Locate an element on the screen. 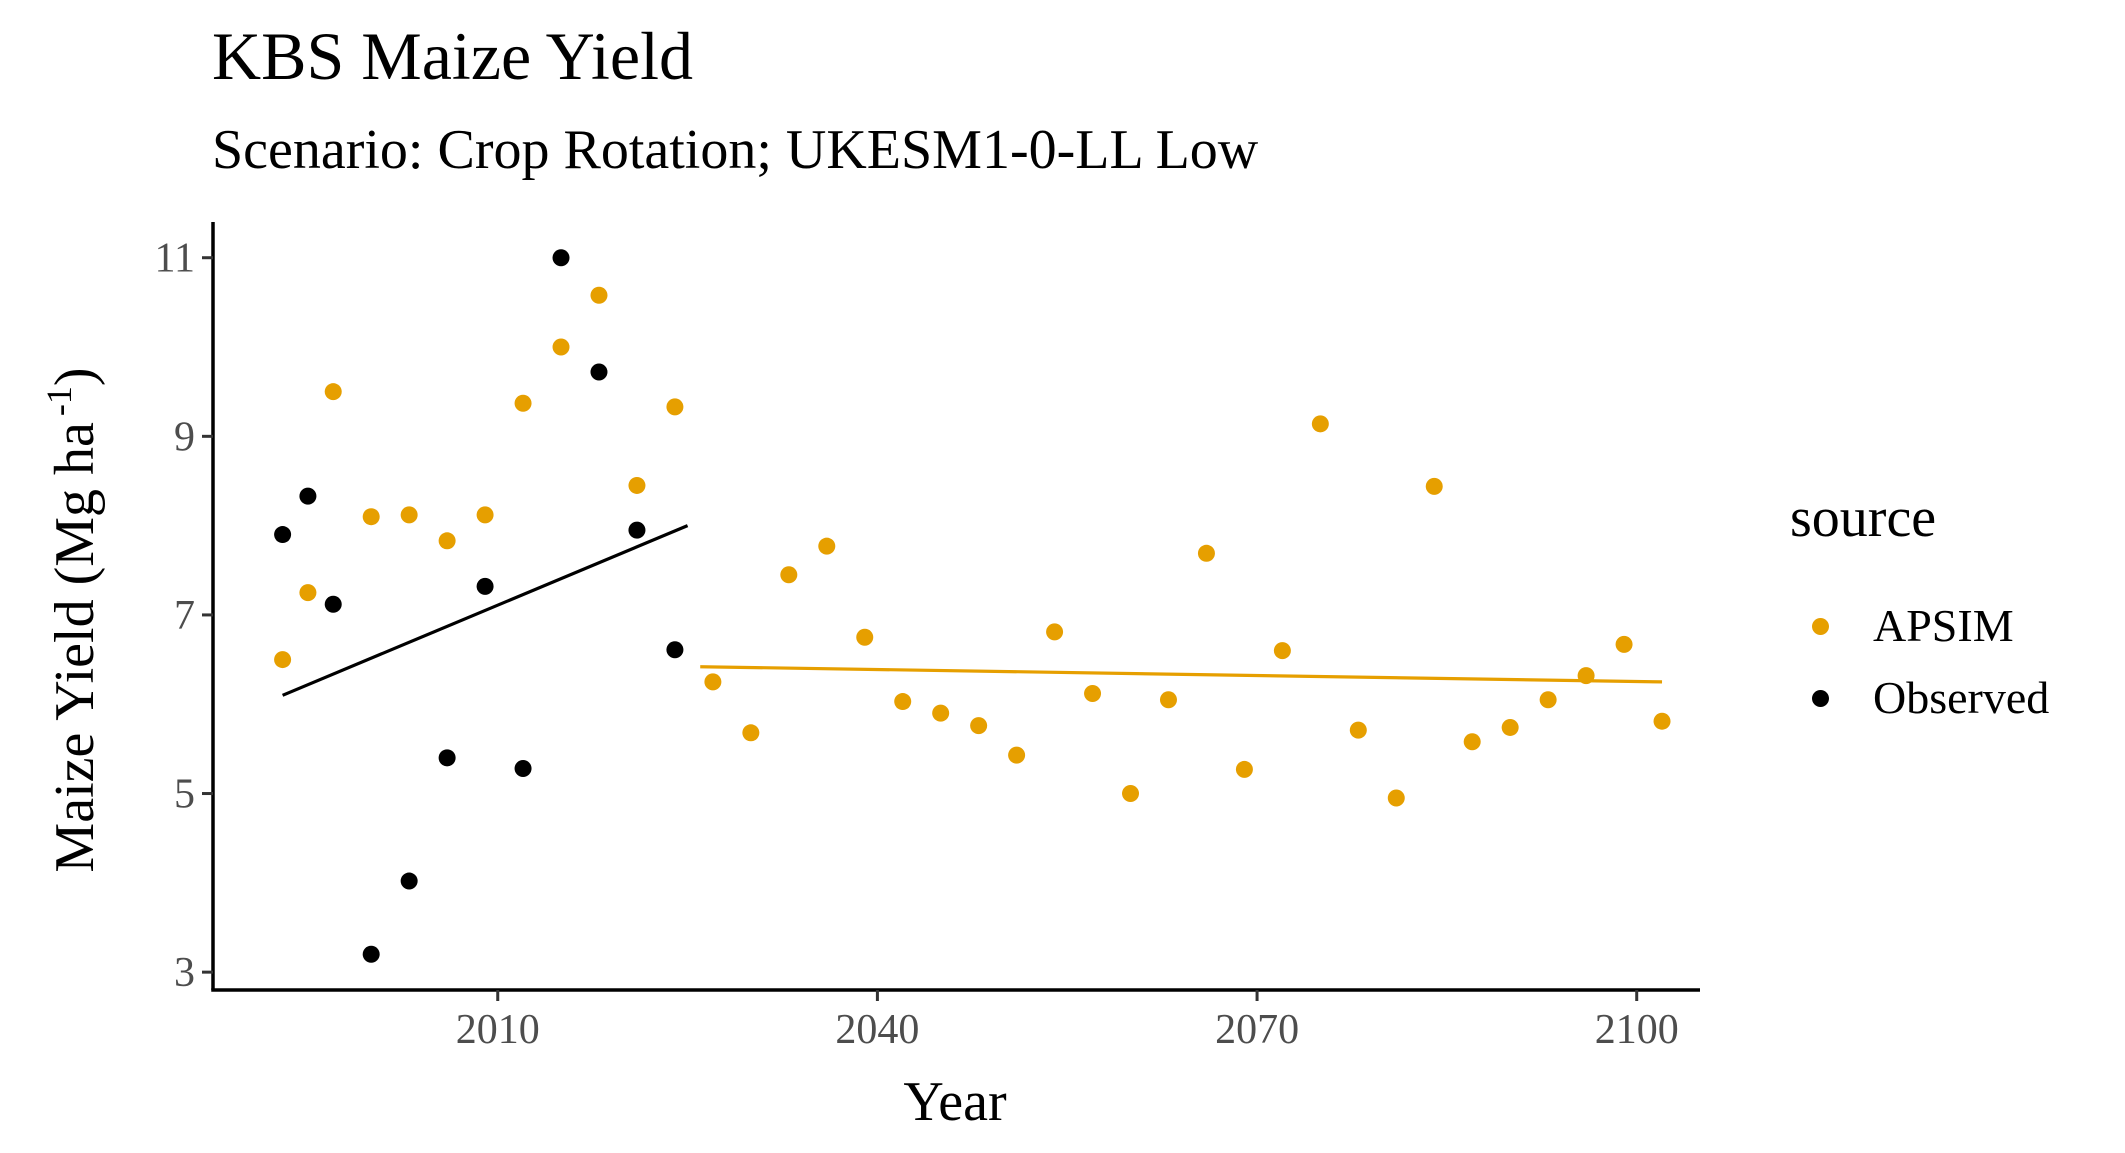 The image size is (2125, 1153). y-tick-label: 11 is located at coordinates (175, 259).